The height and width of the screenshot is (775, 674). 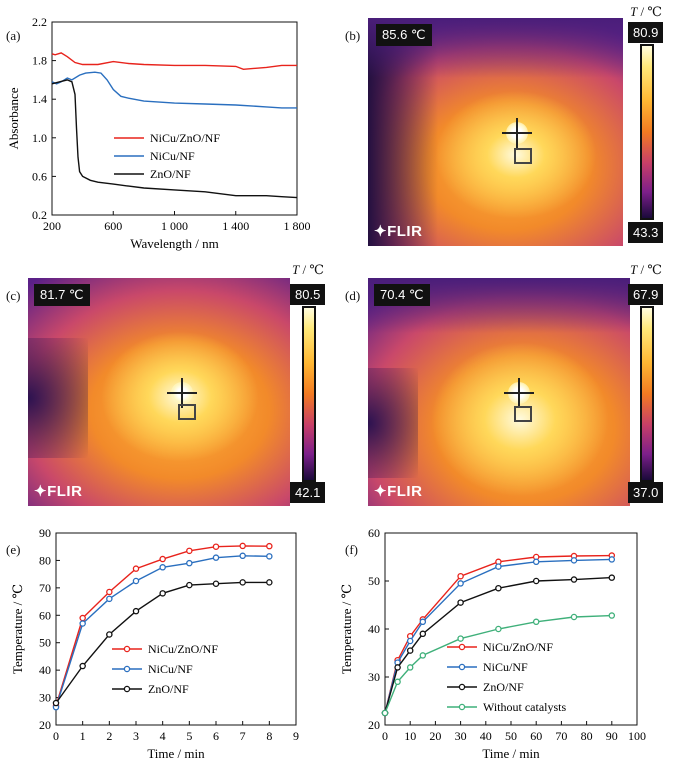 What do you see at coordinates (536, 736) in the screenshot?
I see `chart-f-xtick-label: 60` at bounding box center [536, 736].